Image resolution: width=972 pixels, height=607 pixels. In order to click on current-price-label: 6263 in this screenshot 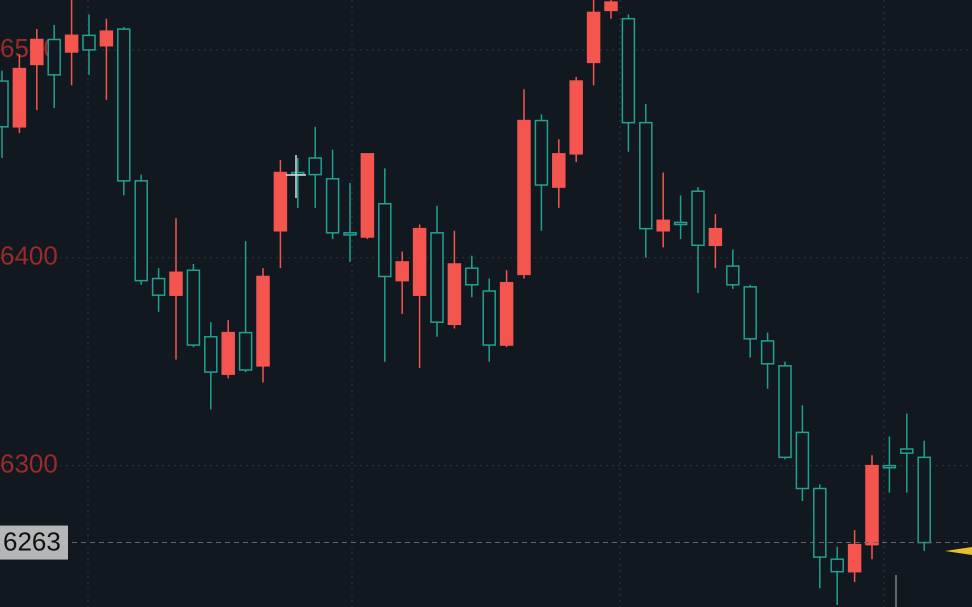, I will do `click(32, 541)`.